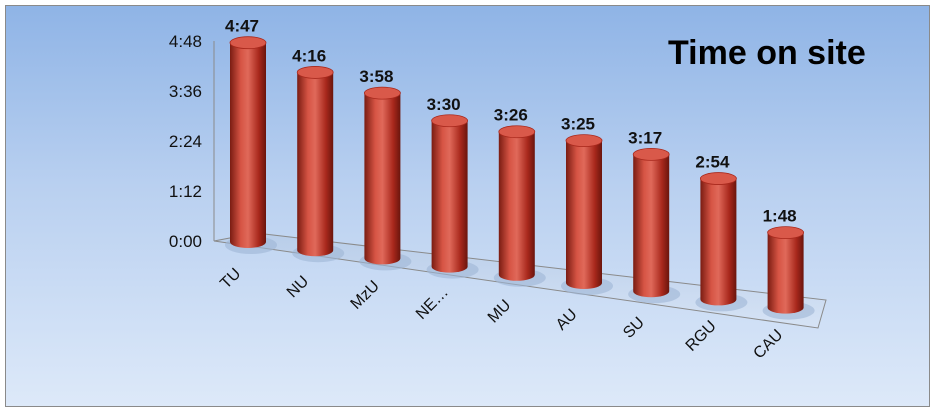 Image resolution: width=937 pixels, height=412 pixels. Describe the element at coordinates (511, 115) in the screenshot. I see `data-label: 3:26` at that location.